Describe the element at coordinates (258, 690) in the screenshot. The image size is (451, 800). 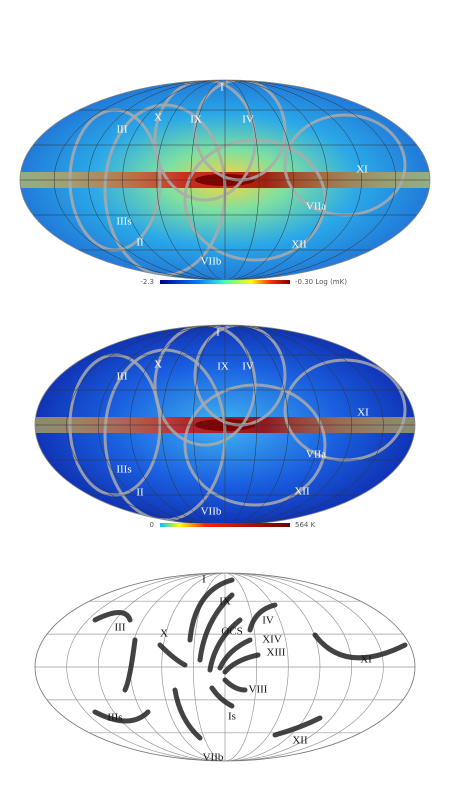
I see `loop-label: VIII` at that location.